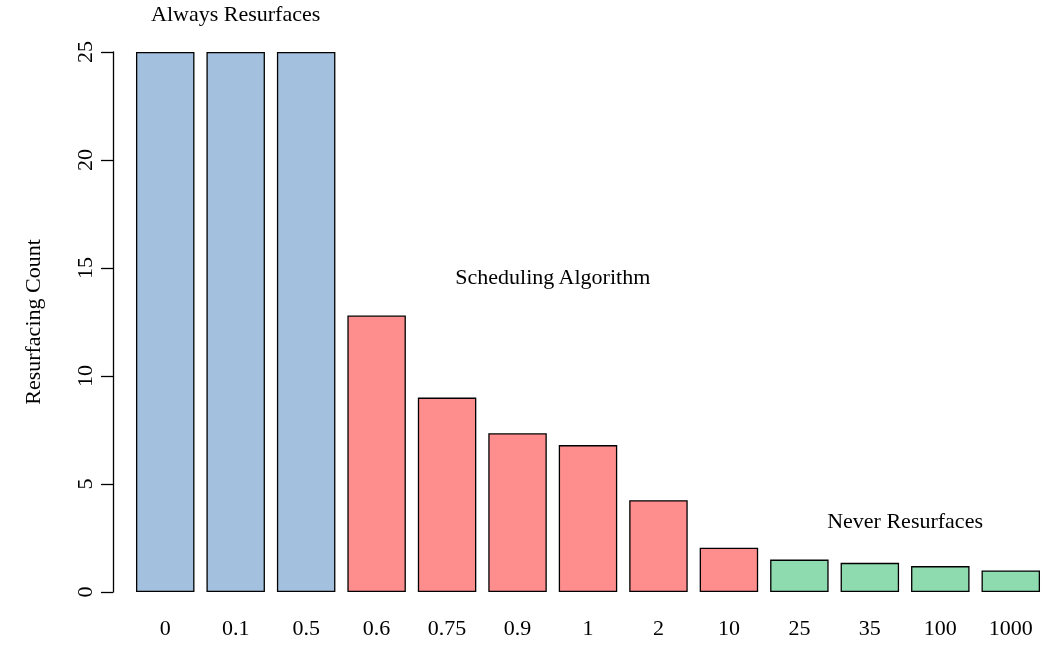 The height and width of the screenshot is (652, 1046). I want to click on annotation: Never Resurfaces, so click(905, 521).